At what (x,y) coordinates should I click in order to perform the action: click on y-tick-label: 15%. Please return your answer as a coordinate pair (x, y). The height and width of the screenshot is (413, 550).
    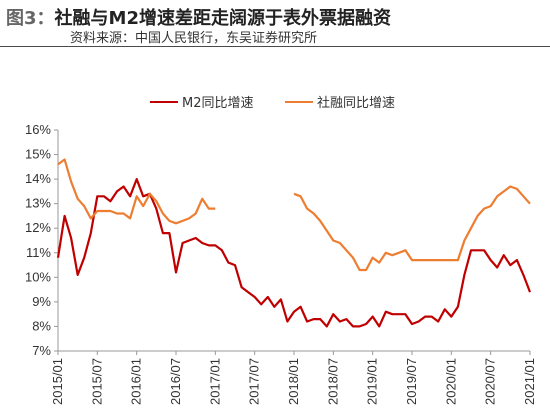
    Looking at the image, I should click on (38, 154).